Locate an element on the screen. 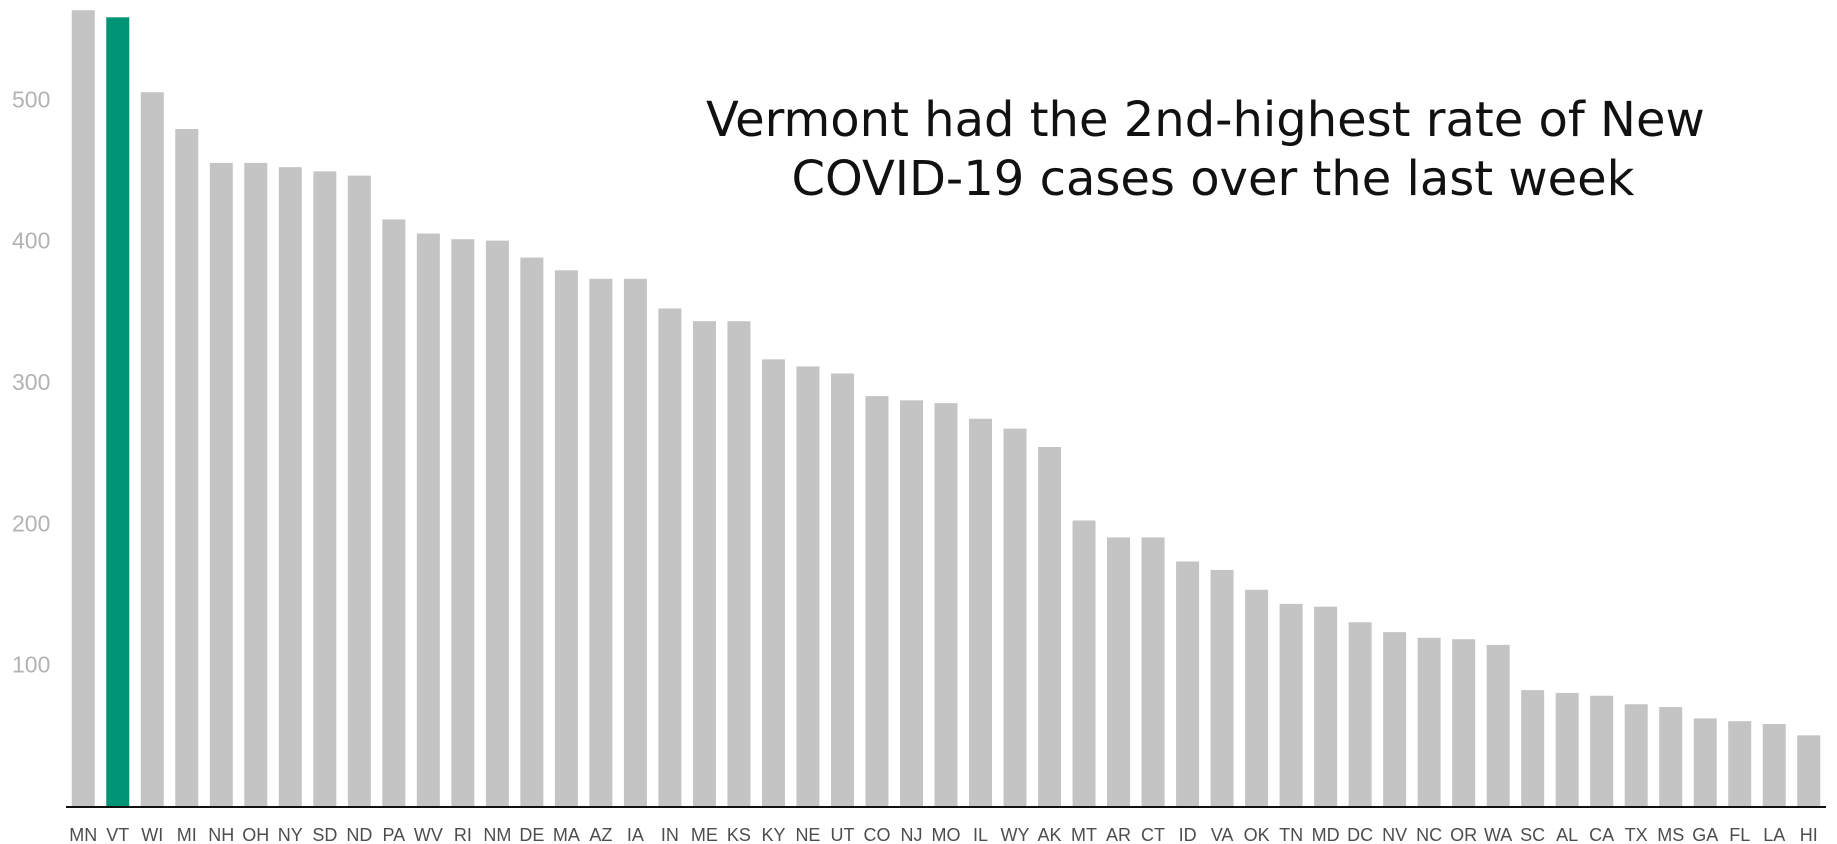 Image resolution: width=1837 pixels, height=844 pixels. y-tick-label: 400 is located at coordinates (31, 241).